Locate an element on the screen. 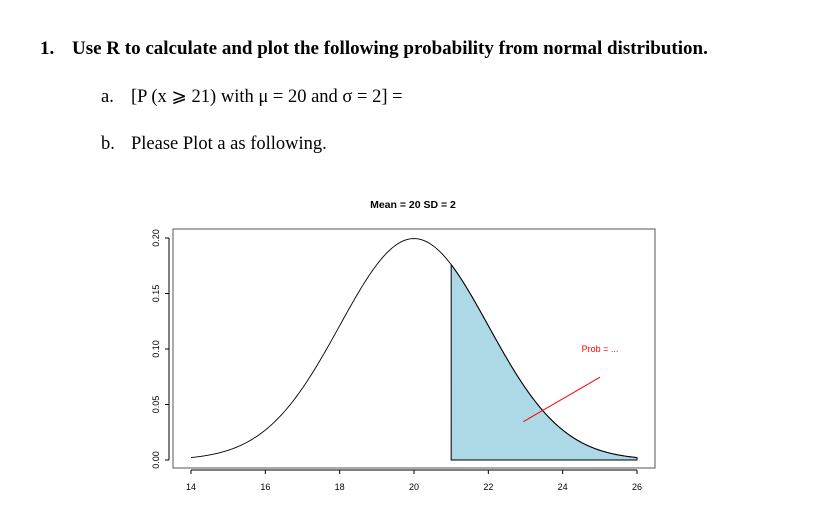  item-b: b. Please Plot a as following. is located at coordinates (214, 144).